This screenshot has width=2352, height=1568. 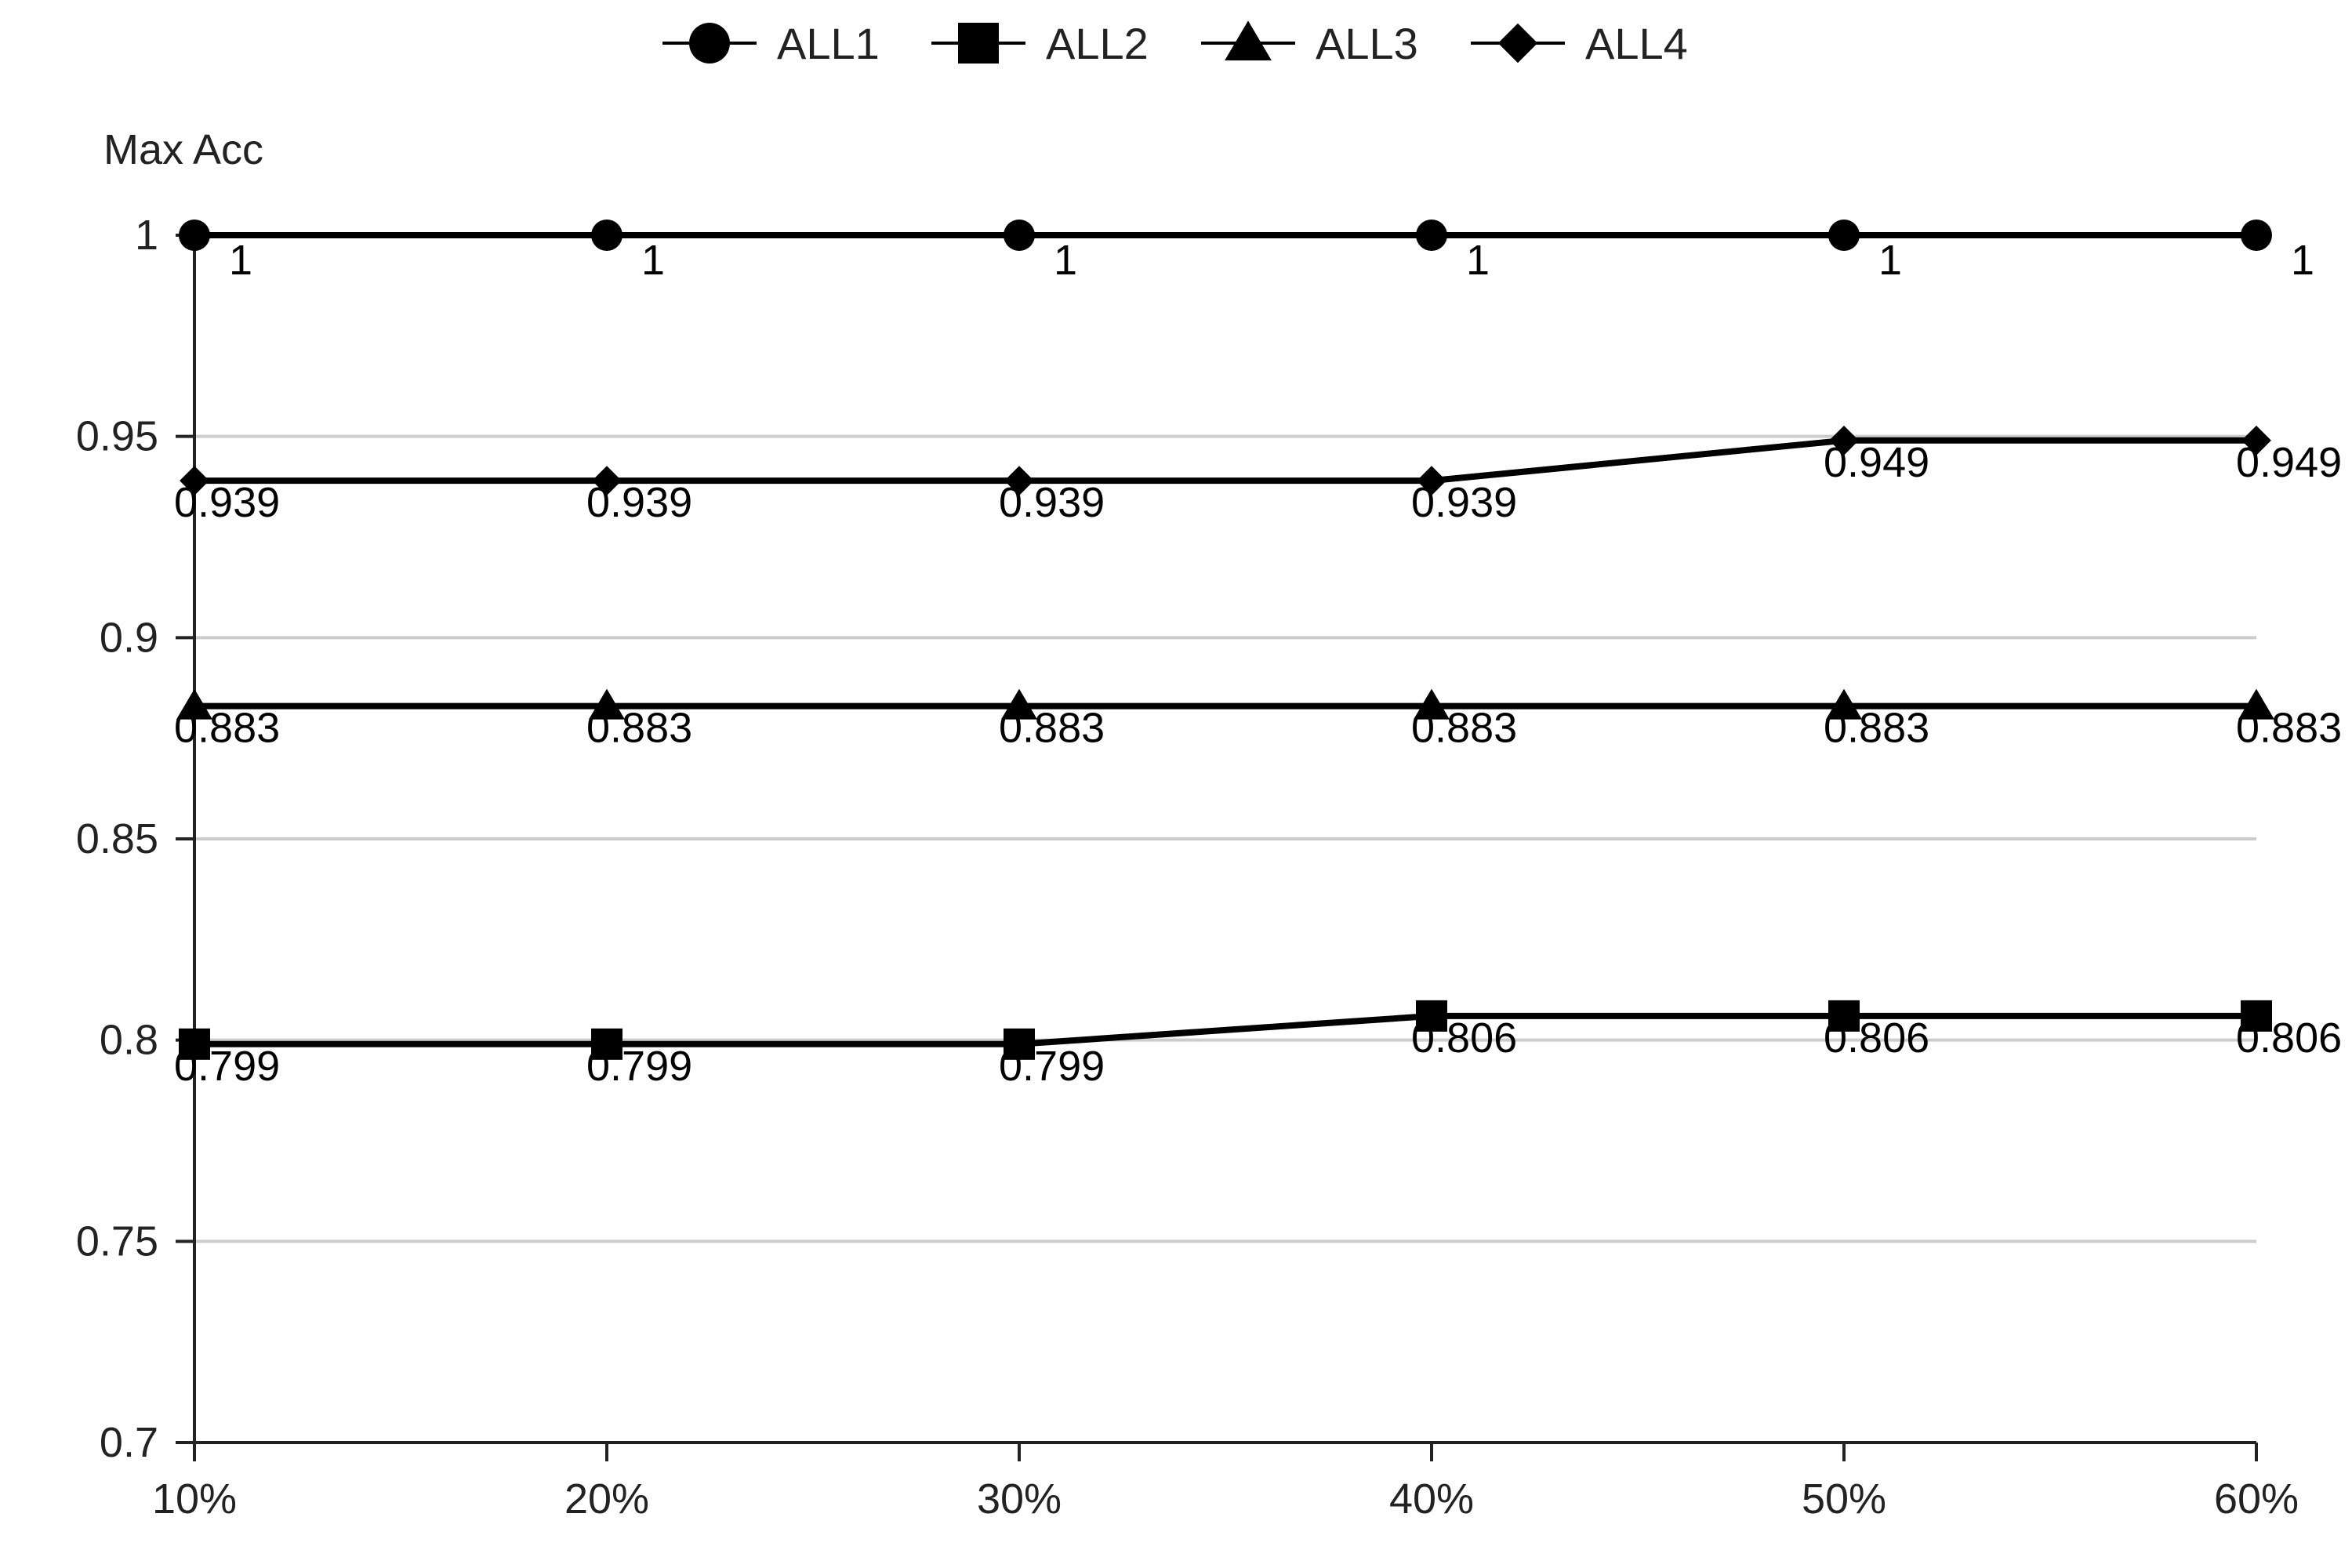 What do you see at coordinates (2256, 1499) in the screenshot?
I see `x-tick-label: 60%` at bounding box center [2256, 1499].